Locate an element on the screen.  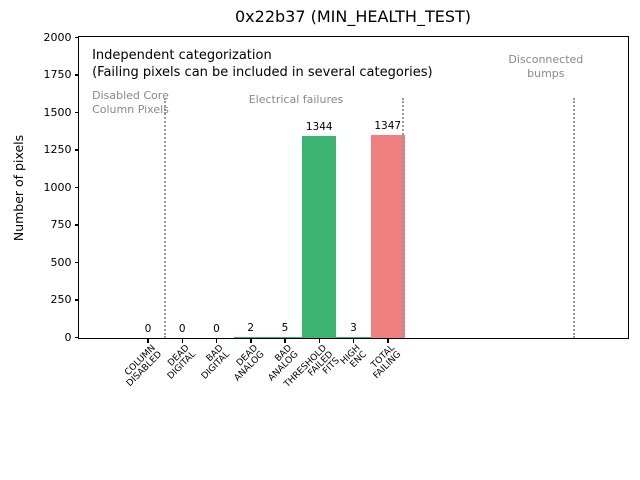
chart-title: 0x22b37 (MIN_HEALTH_TEST) is located at coordinates (353, 16).